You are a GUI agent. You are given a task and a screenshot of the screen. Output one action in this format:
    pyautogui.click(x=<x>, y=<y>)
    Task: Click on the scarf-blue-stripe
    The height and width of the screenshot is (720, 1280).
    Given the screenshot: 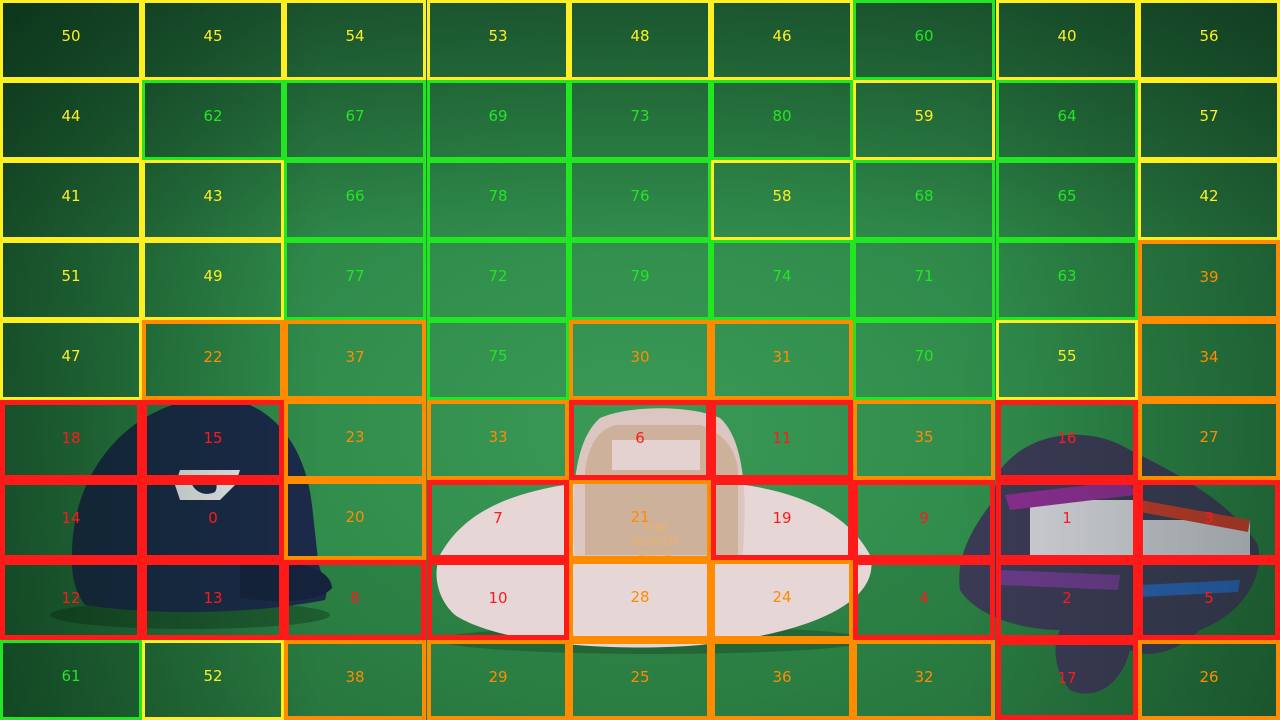 What is the action you would take?
    pyautogui.click(x=1190, y=588)
    